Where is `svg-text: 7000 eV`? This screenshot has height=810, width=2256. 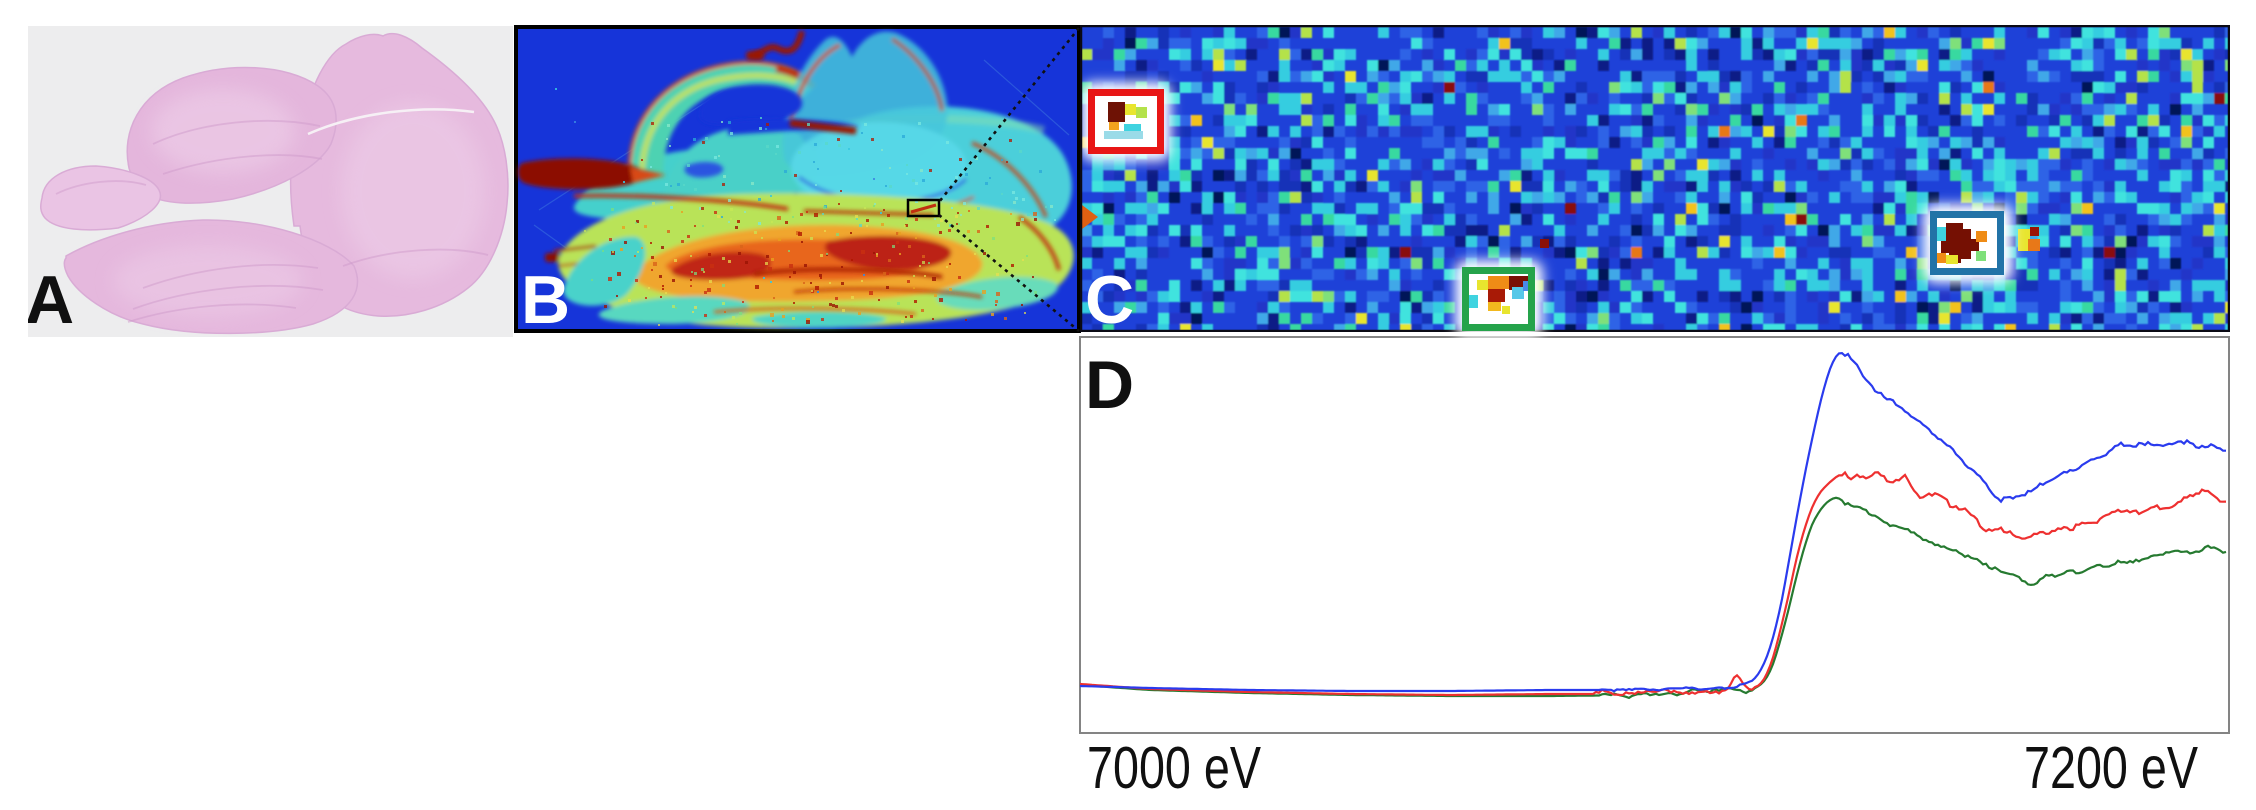
svg-text: 7000 eV is located at coordinates (1174, 768).